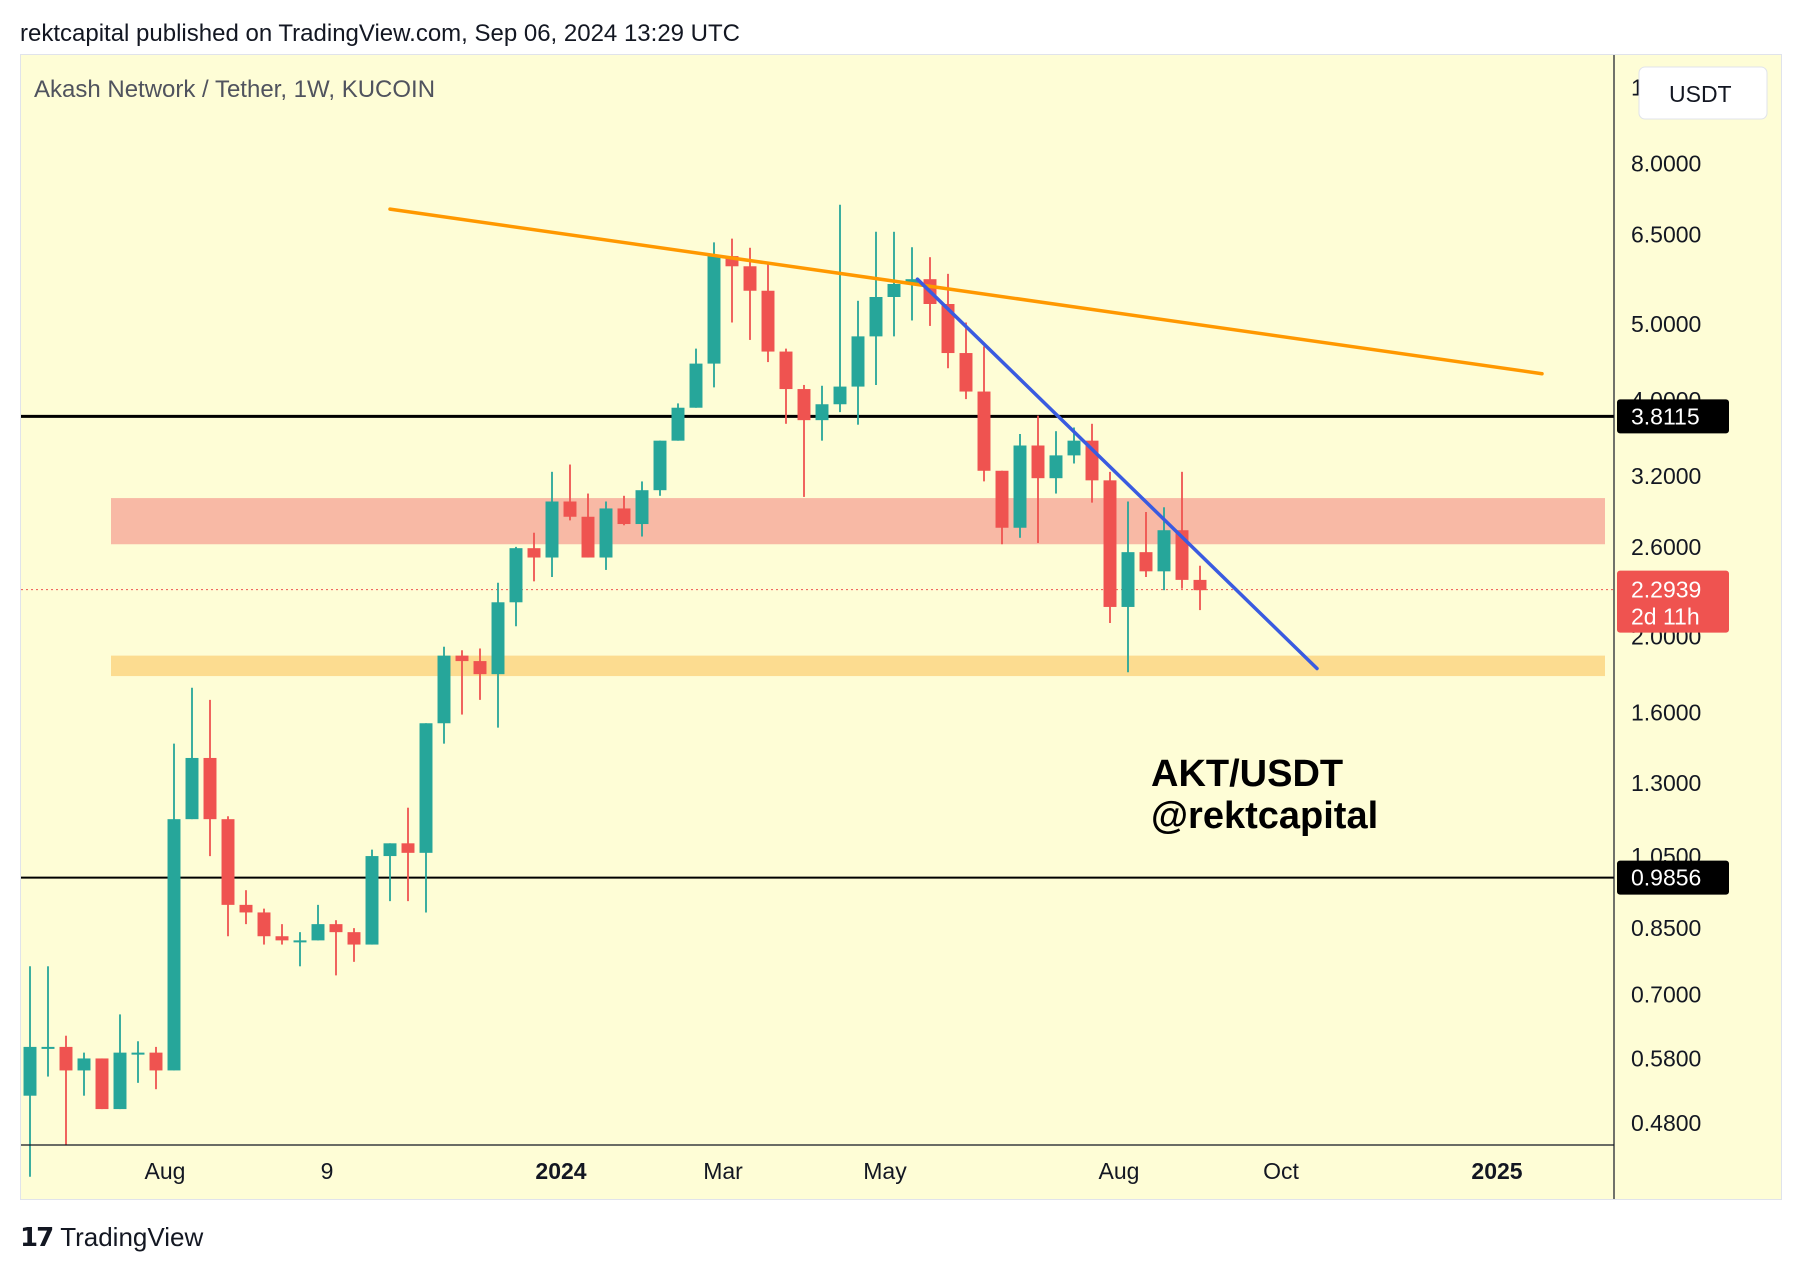 The height and width of the screenshot is (1266, 1794). I want to click on y-tick-label: 6.5000, so click(1666, 234).